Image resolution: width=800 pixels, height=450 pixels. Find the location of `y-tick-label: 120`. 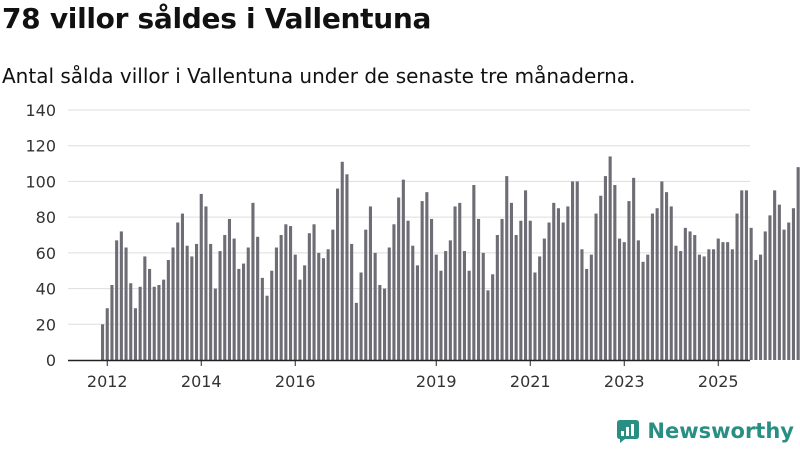

y-tick-label: 120 is located at coordinates (40, 146).